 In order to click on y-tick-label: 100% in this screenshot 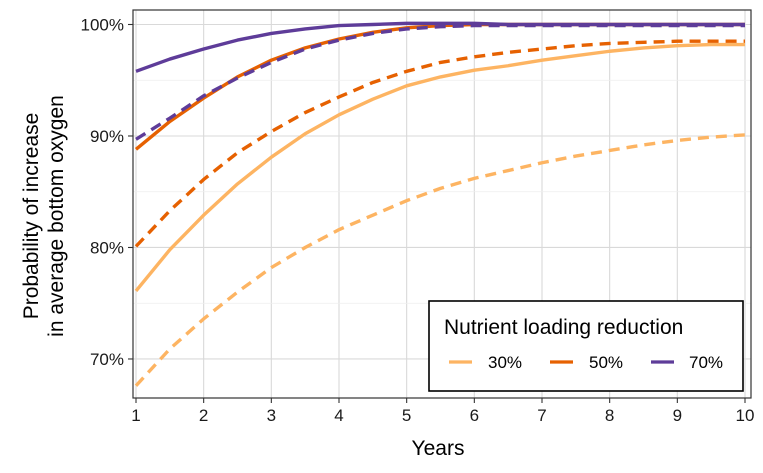, I will do `click(102, 24)`.